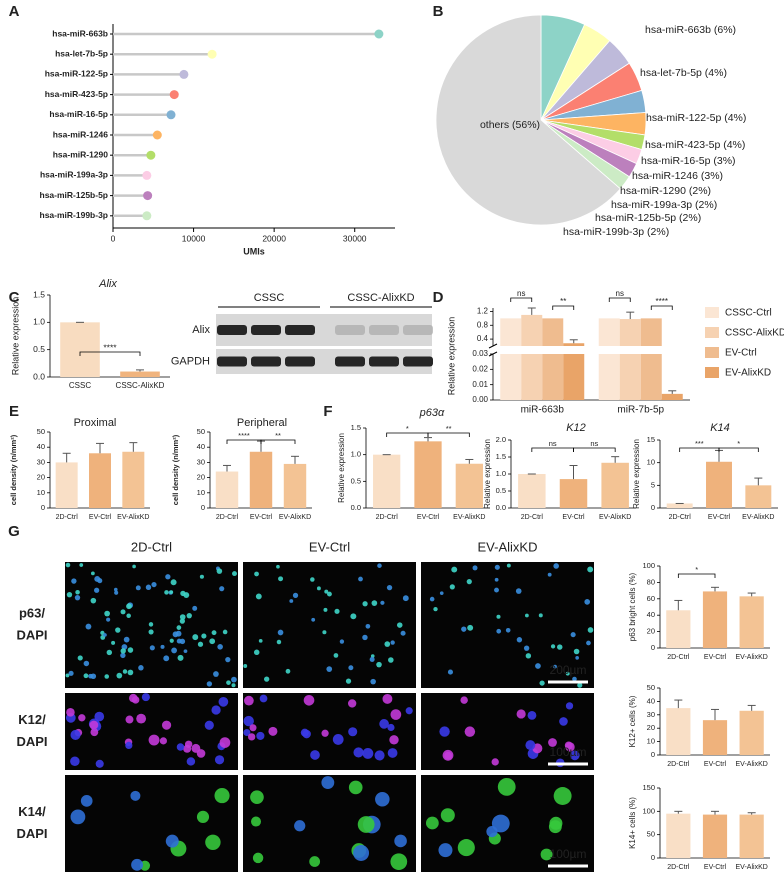 The image size is (784, 878). Describe the element at coordinates (14, 11) in the screenshot. I see `panel-label: A` at that location.